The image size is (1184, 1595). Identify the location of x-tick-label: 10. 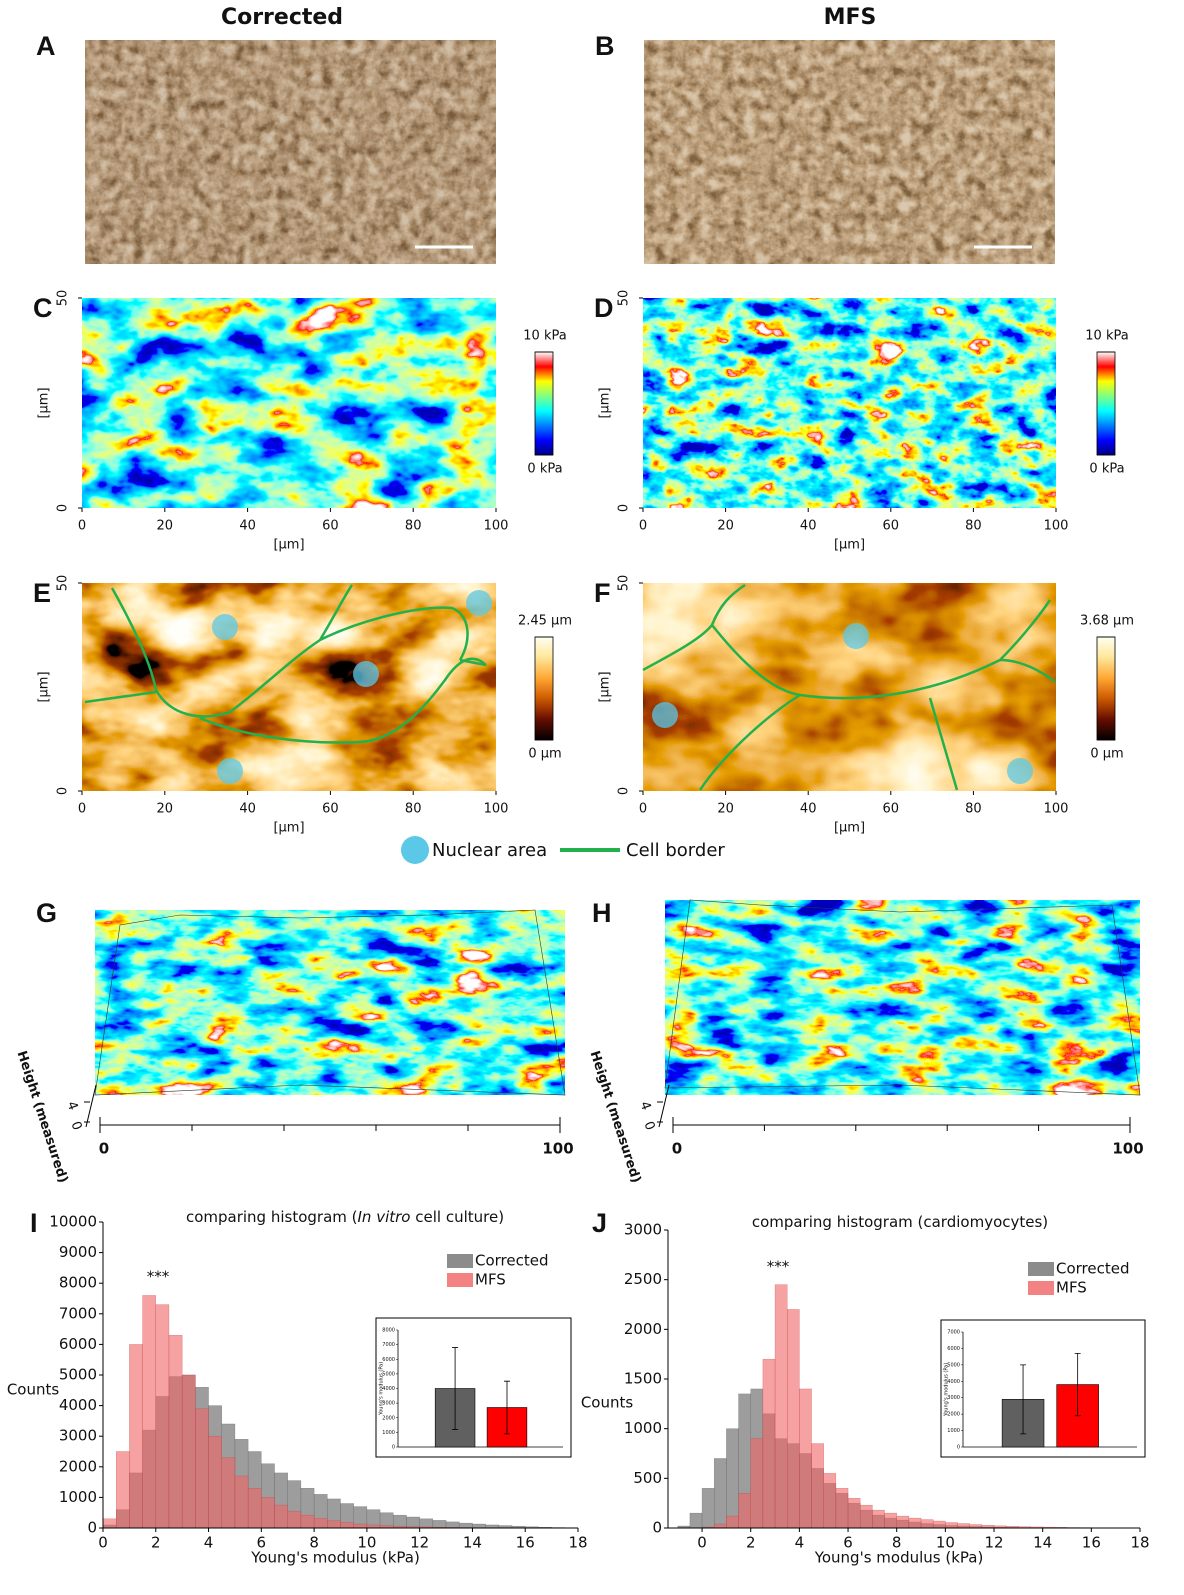
(945, 1543).